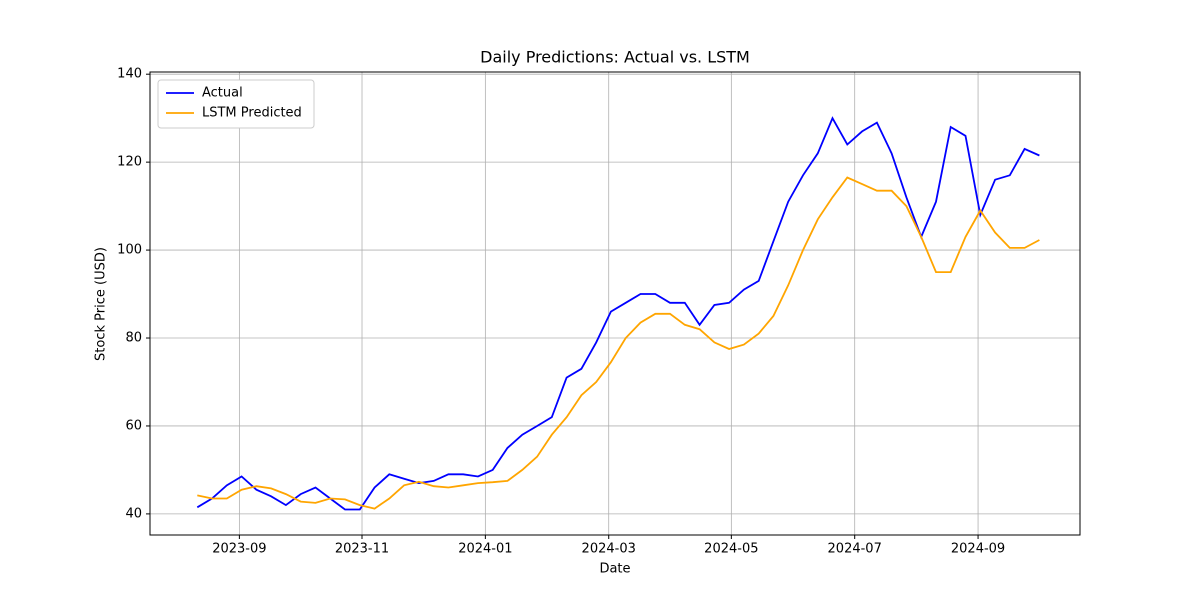 This screenshot has height=600, width=1200. What do you see at coordinates (133, 338) in the screenshot?
I see `y-tick-label: 80` at bounding box center [133, 338].